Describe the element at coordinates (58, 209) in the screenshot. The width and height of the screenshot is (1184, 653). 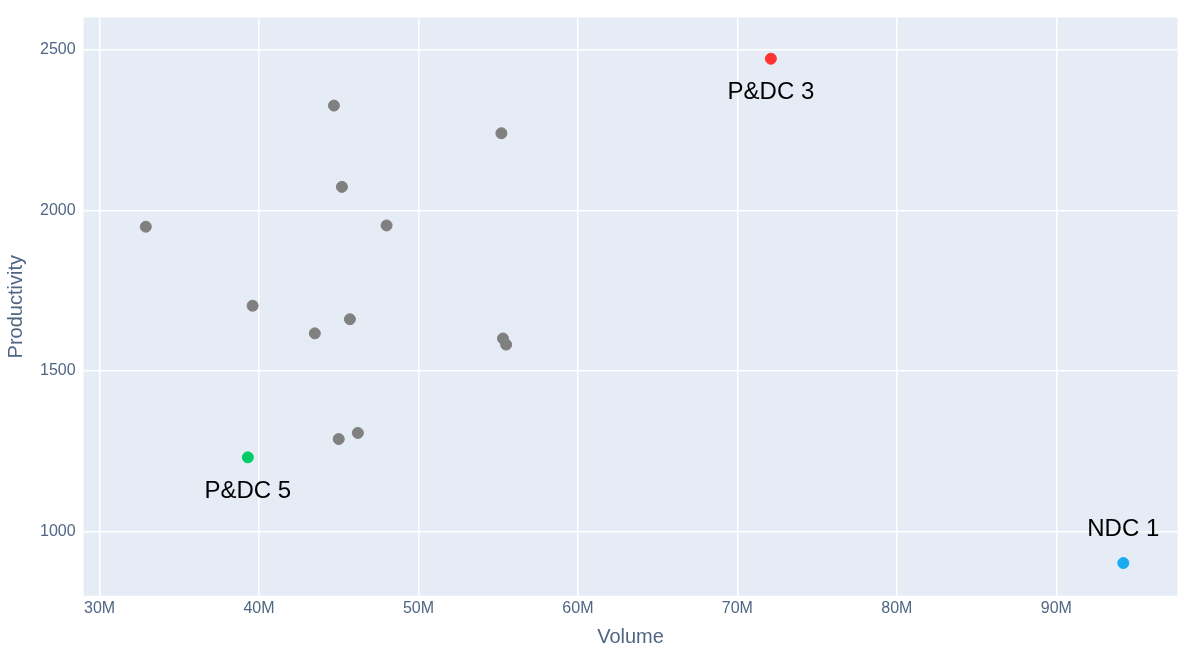
I see `y-tick-label: 2000` at that location.